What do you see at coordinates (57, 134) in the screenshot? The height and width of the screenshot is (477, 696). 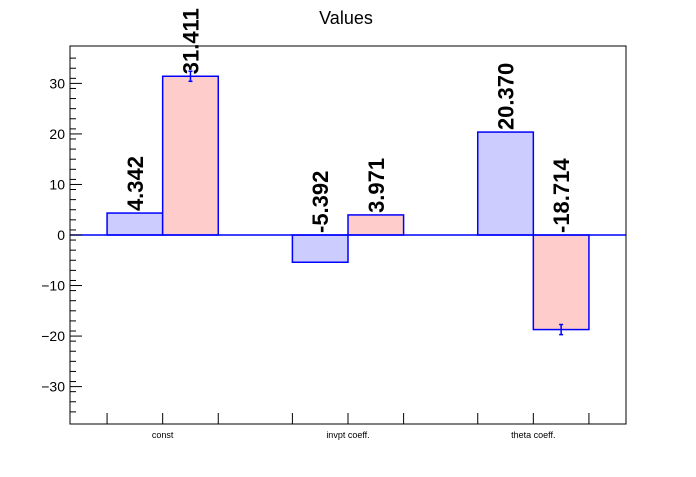 I see `y-tick-label: 20` at bounding box center [57, 134].